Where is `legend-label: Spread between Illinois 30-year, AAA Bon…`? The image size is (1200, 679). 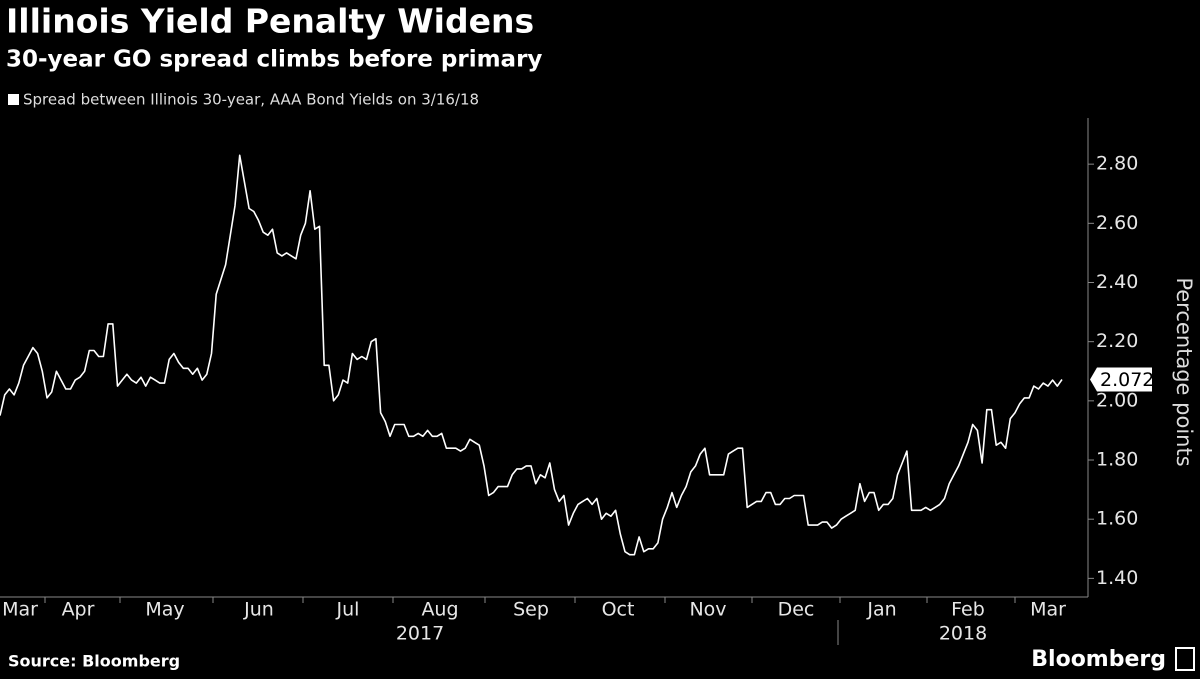
legend-label: Spread between Illinois 30-year, AAA Bon… is located at coordinates (251, 100).